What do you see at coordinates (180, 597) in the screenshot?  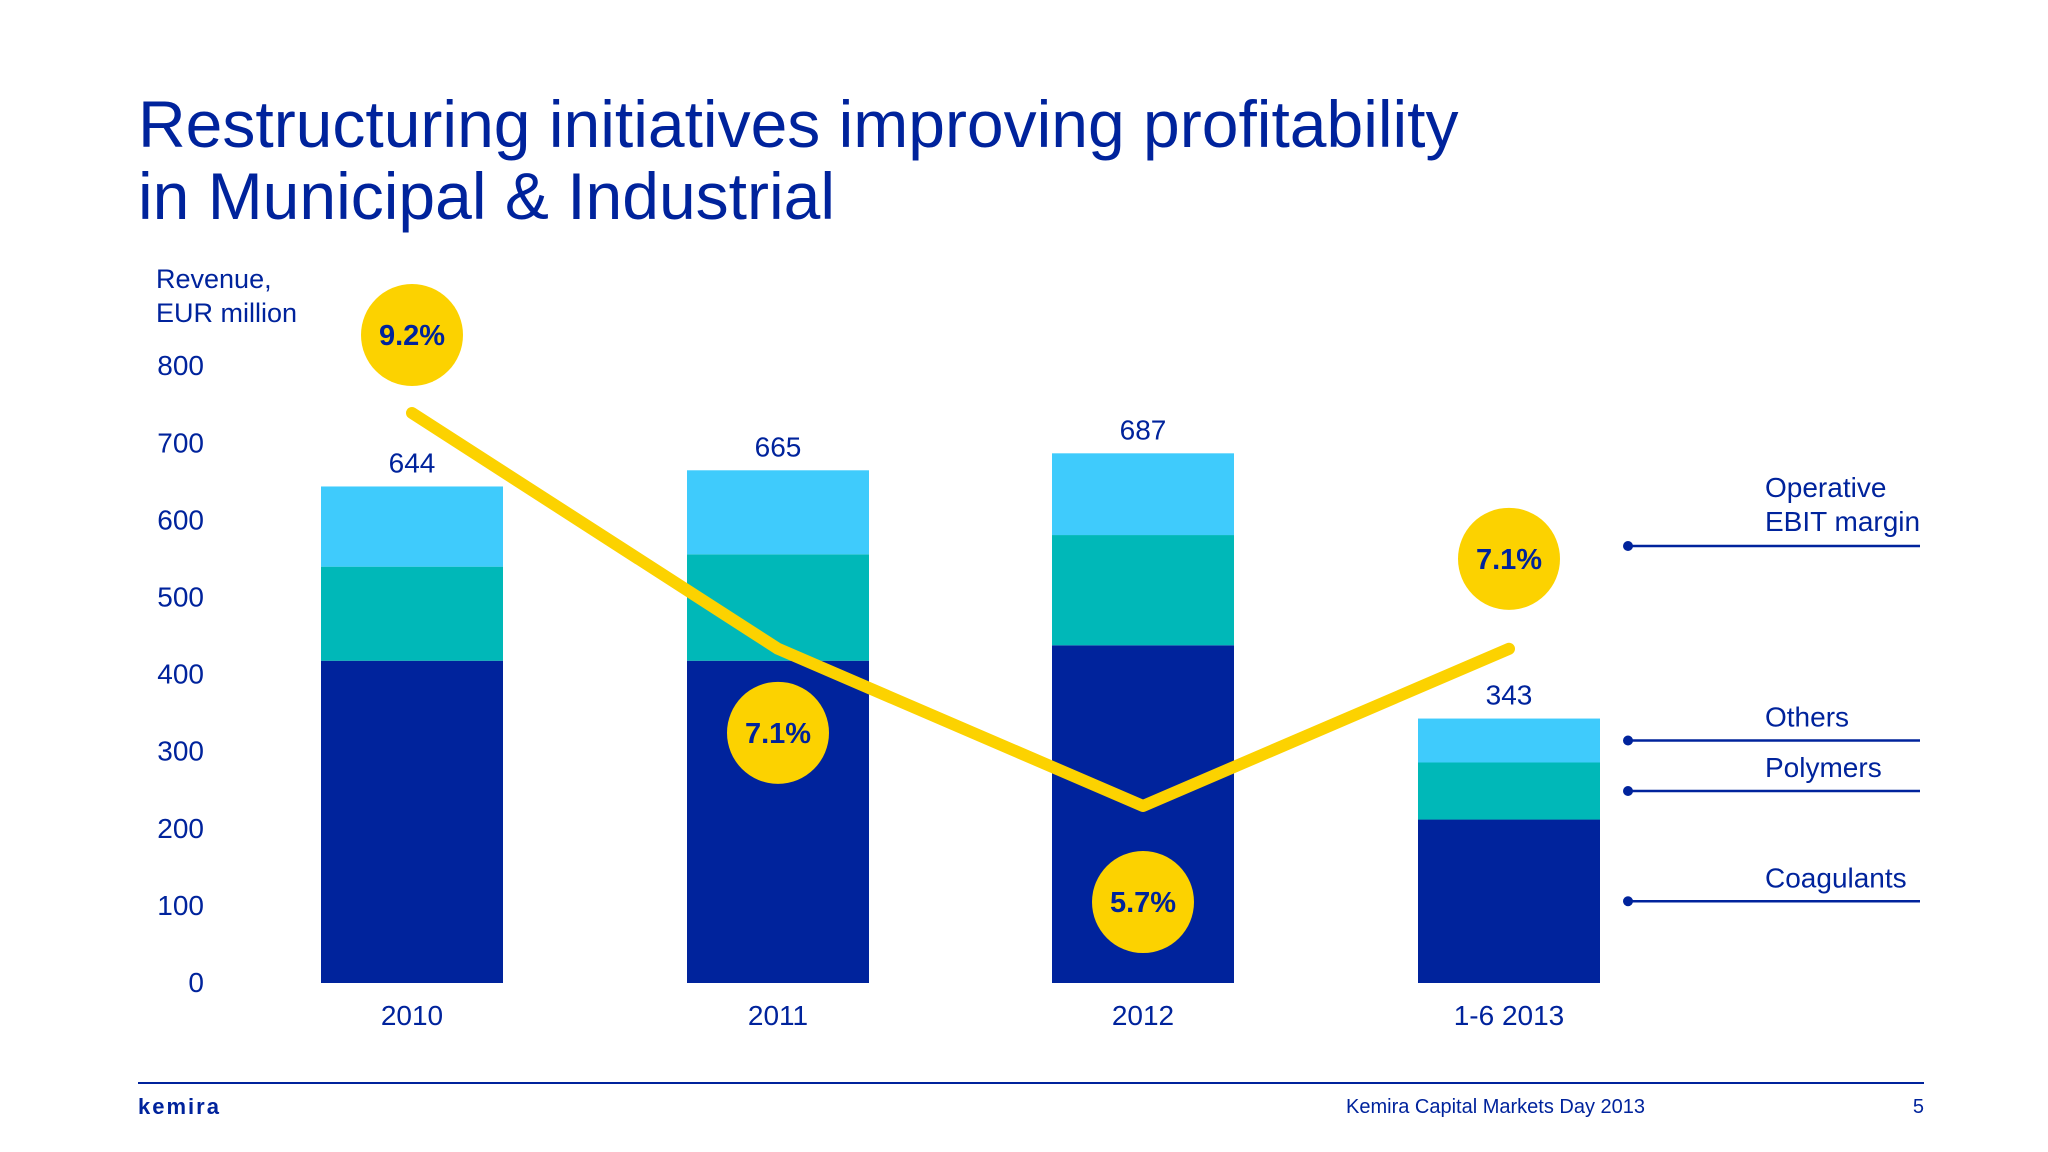 I see `y-tick-label: 500` at bounding box center [180, 597].